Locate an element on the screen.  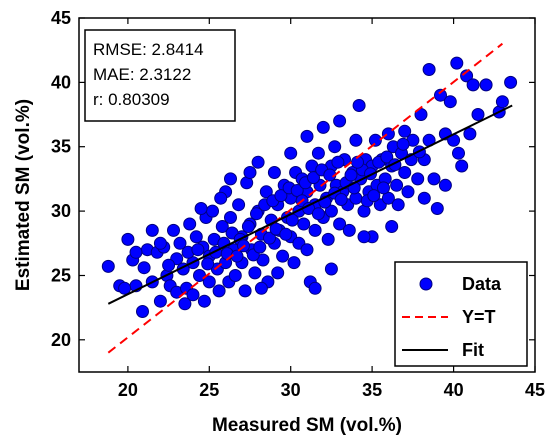
legend-label-yt: Y=T is located at coordinates (479, 317).